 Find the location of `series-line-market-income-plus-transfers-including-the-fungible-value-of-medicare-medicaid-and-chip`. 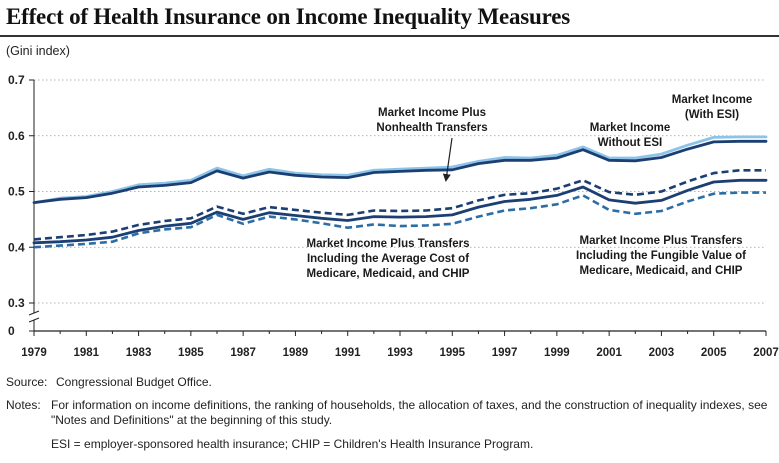

series-line-market-income-plus-transfers-including-the-fungible-value-of-medicare-medicaid-and-chip is located at coordinates (400, 211).